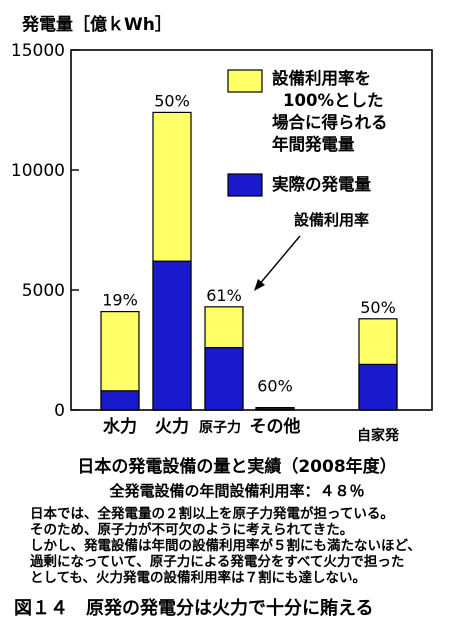 The width and height of the screenshot is (474, 622). I want to click on note-line-5: としても、火力発電の設備利用率は７割にも達しない。, so click(198, 578).